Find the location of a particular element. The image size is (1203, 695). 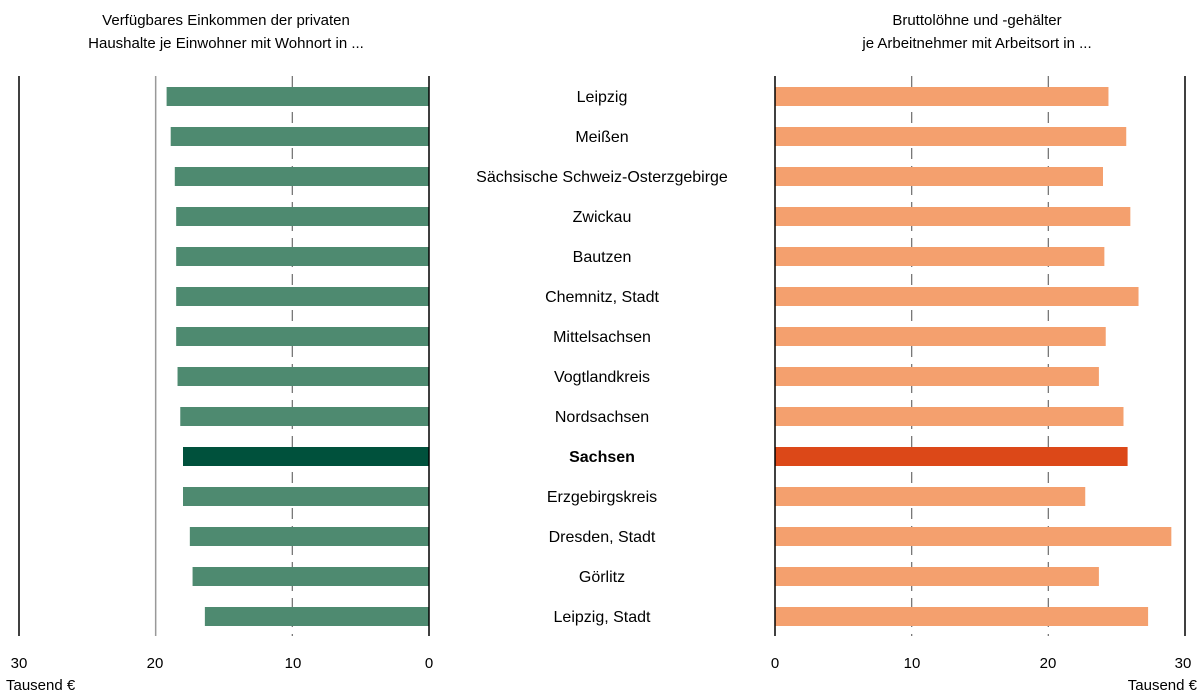

category-label-5: Chemnitz, Stadt is located at coordinates (602, 297).